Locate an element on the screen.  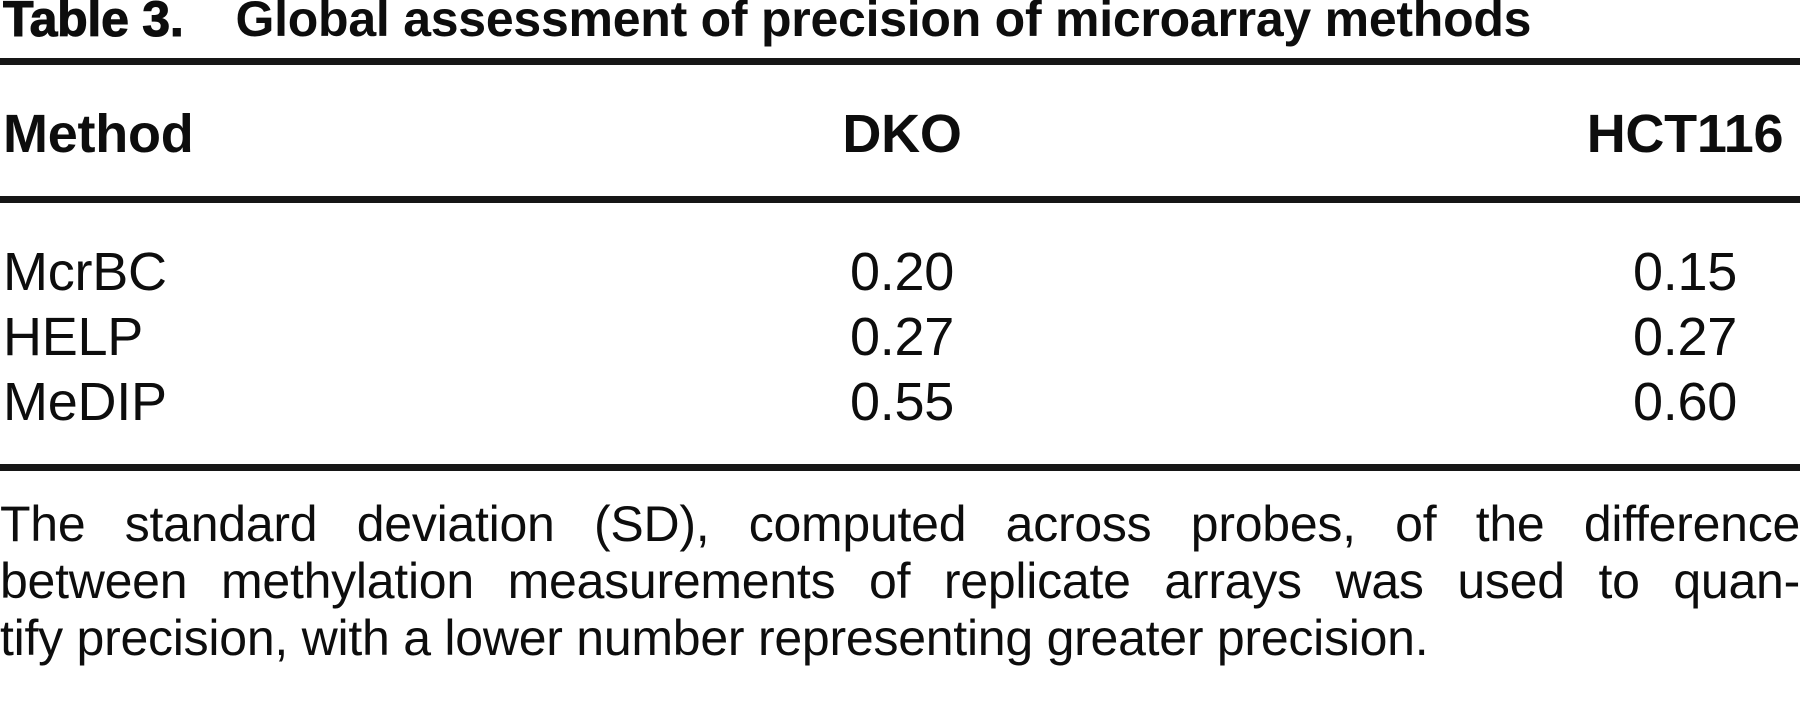
hct116-value-cell: 0.15 is located at coordinates (1685, 272).